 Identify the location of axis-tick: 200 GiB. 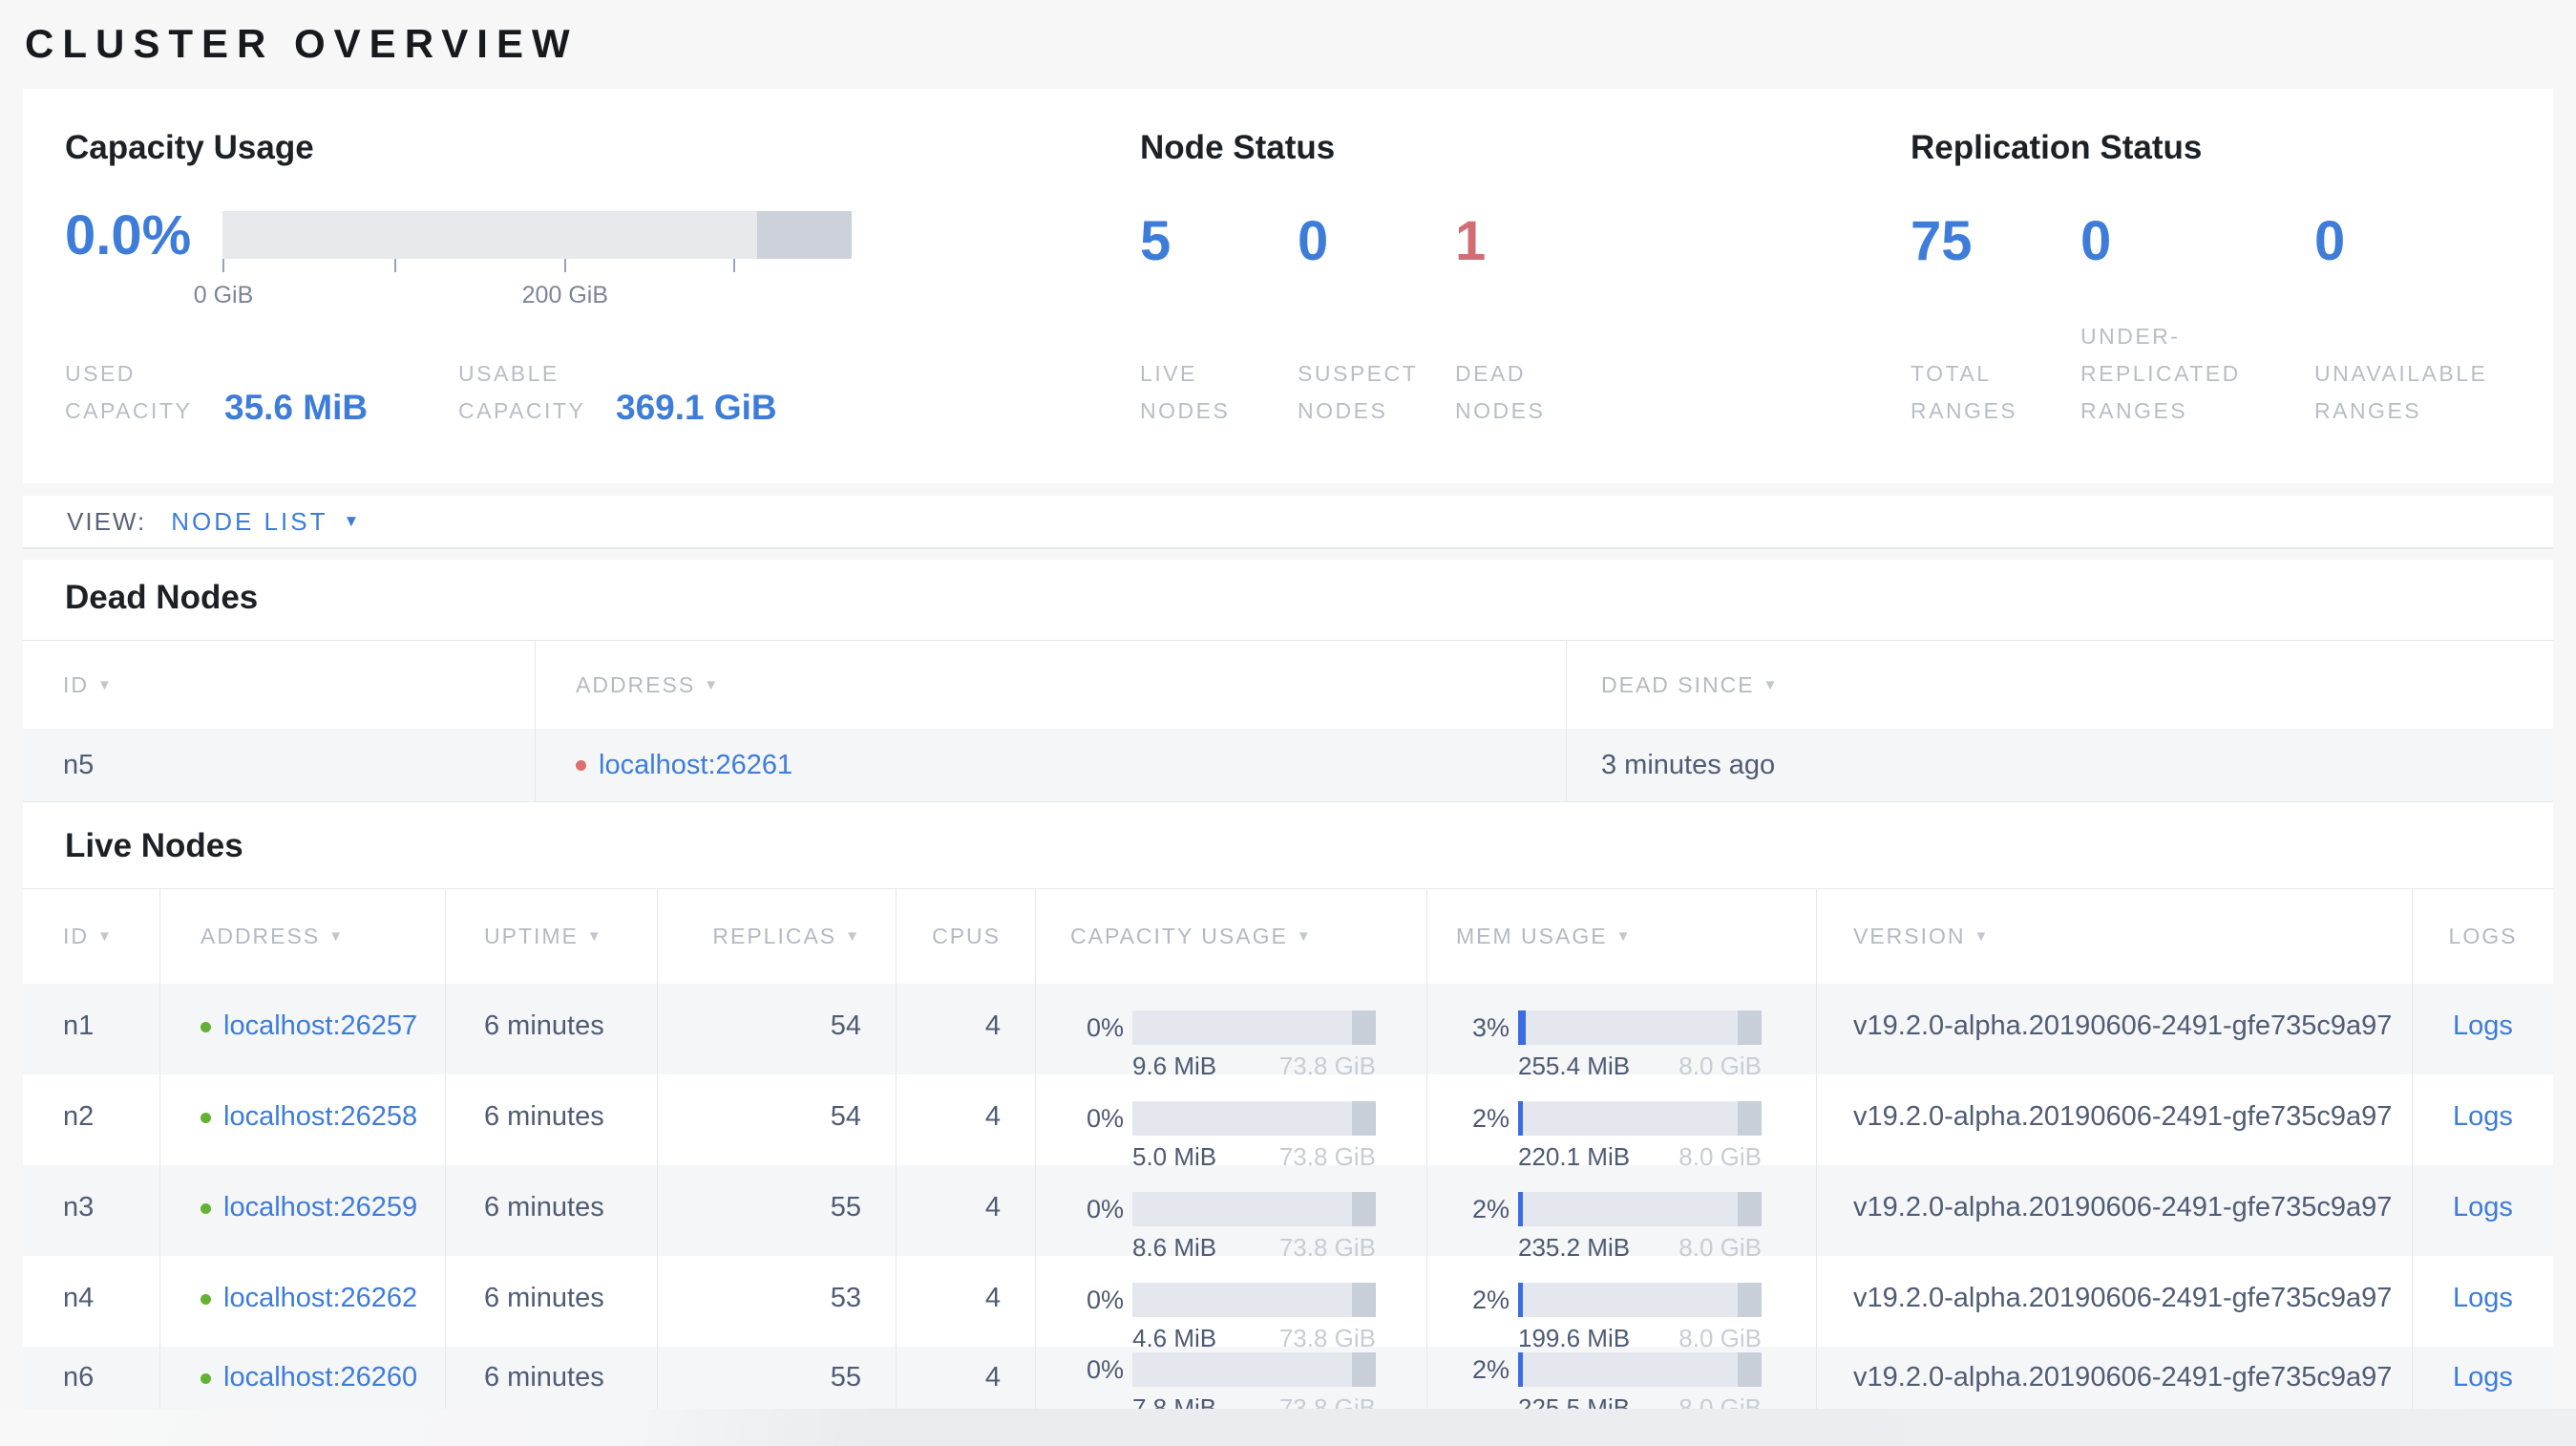
(565, 283).